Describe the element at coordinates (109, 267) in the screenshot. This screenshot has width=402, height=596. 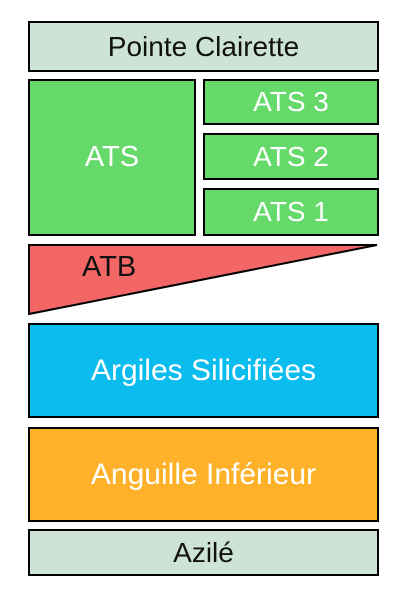
I see `layer-atb-label: ATB` at that location.